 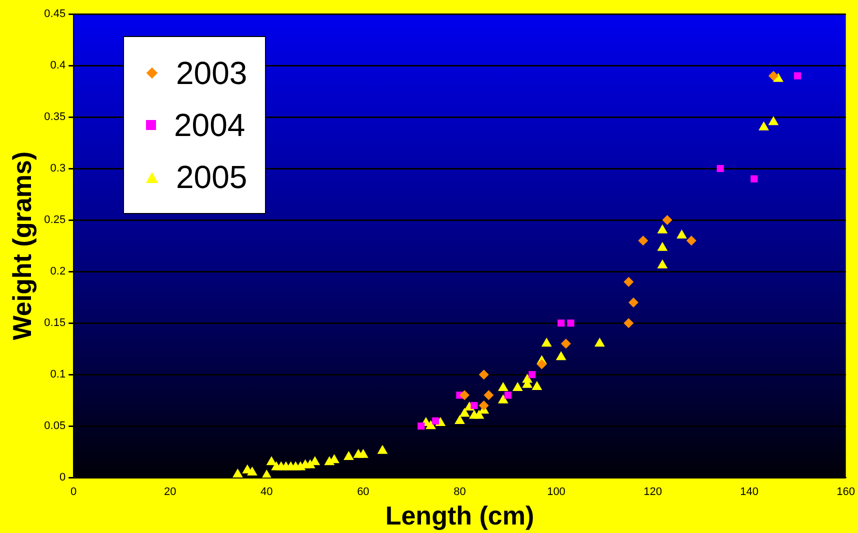 What do you see at coordinates (55, 426) in the screenshot?
I see `y-tick-label: 0.05` at bounding box center [55, 426].